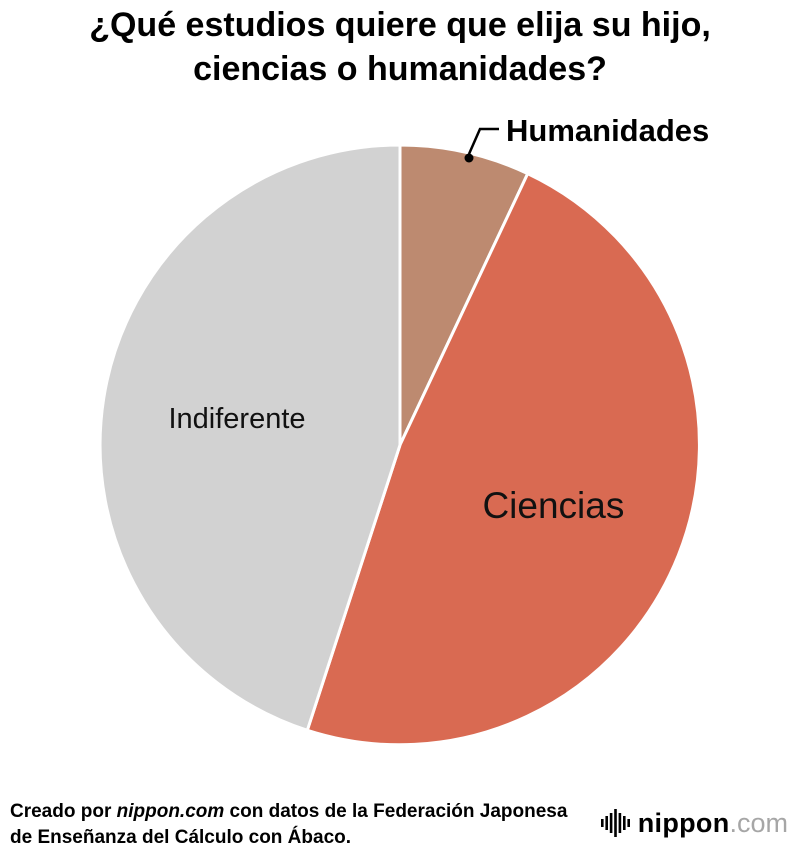  What do you see at coordinates (236, 419) in the screenshot?
I see `pie-label-indiferente: Indiferente` at bounding box center [236, 419].